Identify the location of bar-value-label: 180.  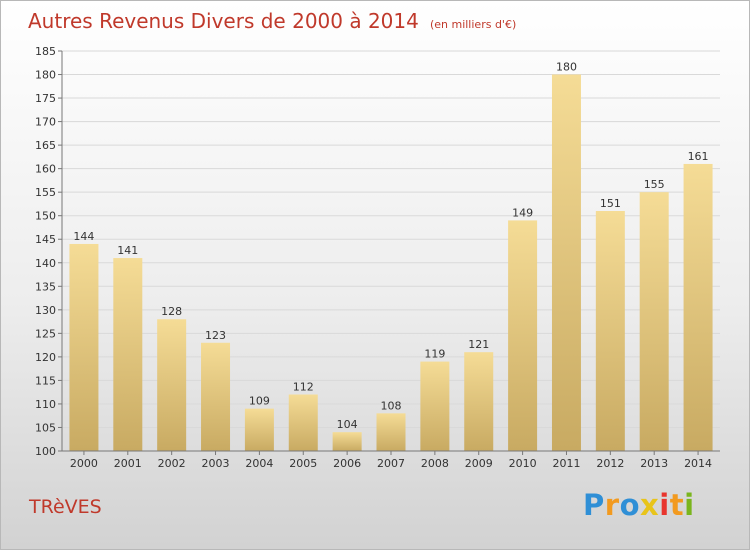
(566, 67).